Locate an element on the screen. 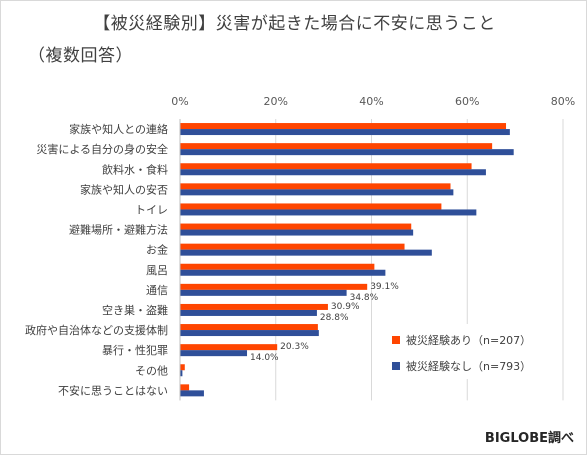 The height and width of the screenshot is (455, 587). legend-item-with-experience: 被災経験あり（n=207） is located at coordinates (461, 340).